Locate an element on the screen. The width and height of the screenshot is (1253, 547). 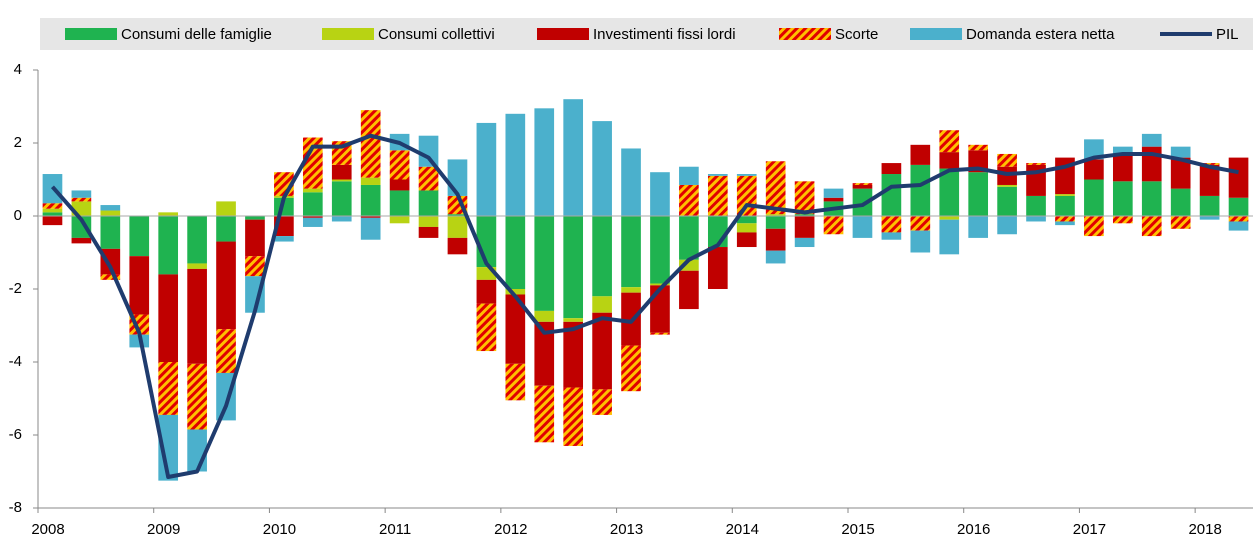
x-tick-label: 2016 is located at coordinates (973, 529).